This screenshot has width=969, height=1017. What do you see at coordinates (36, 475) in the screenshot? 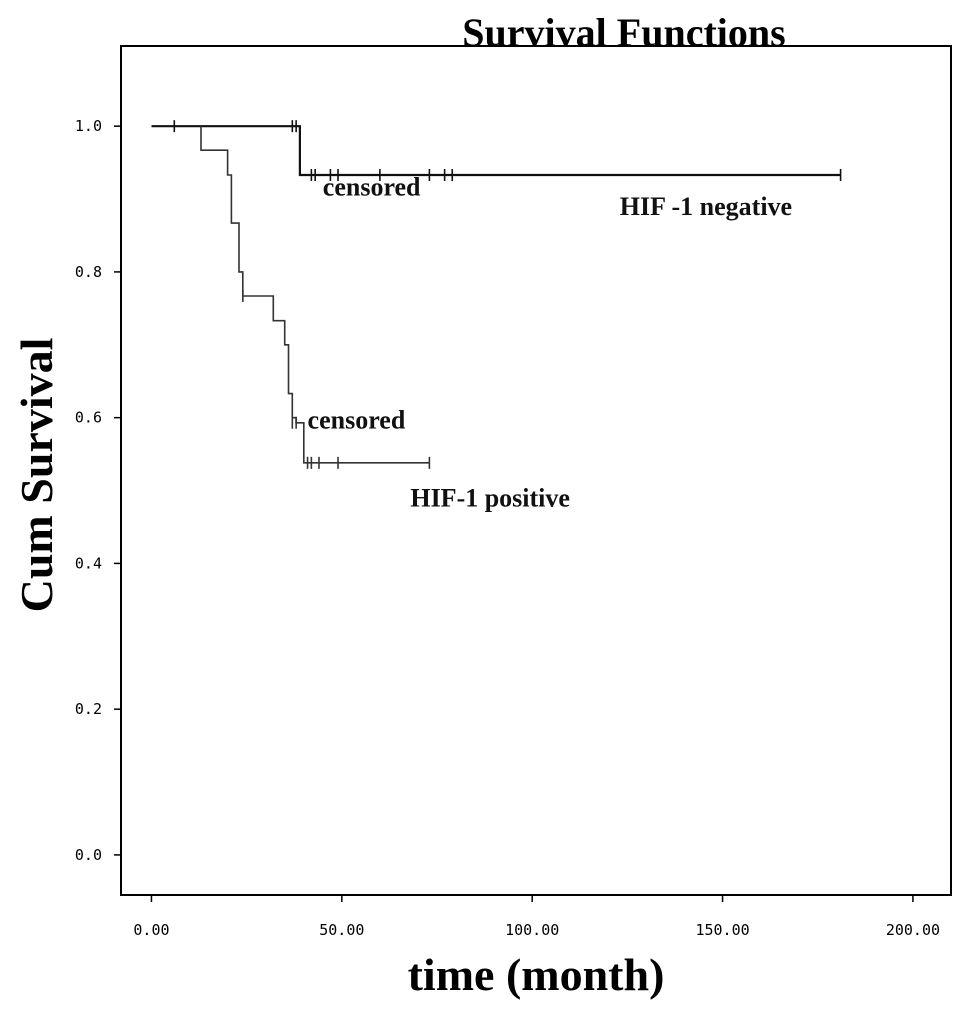
I see `y-axis-title: Cum Survival` at bounding box center [36, 475].